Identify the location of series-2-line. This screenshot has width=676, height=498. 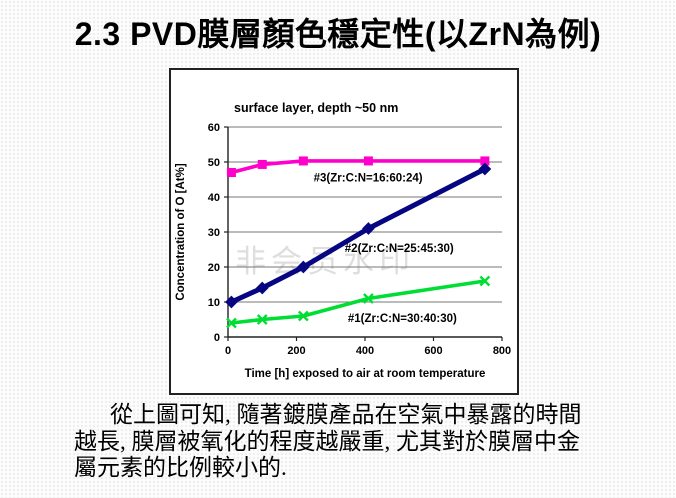
(358, 235).